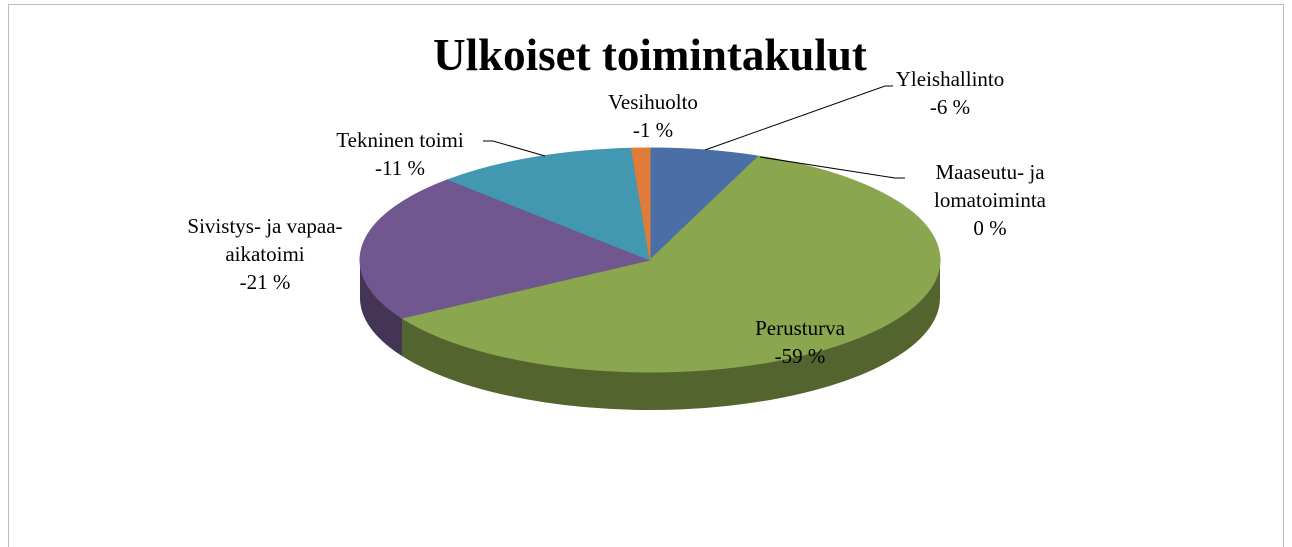  I want to click on category-label: Vesihuolto, so click(653, 102).